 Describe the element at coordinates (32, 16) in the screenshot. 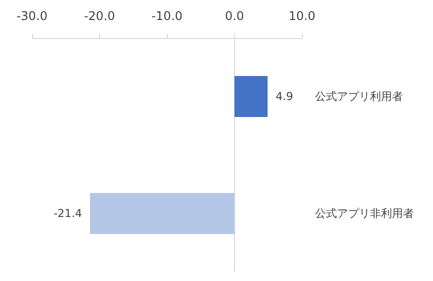

I see `x-tick-label: -30.0` at that location.